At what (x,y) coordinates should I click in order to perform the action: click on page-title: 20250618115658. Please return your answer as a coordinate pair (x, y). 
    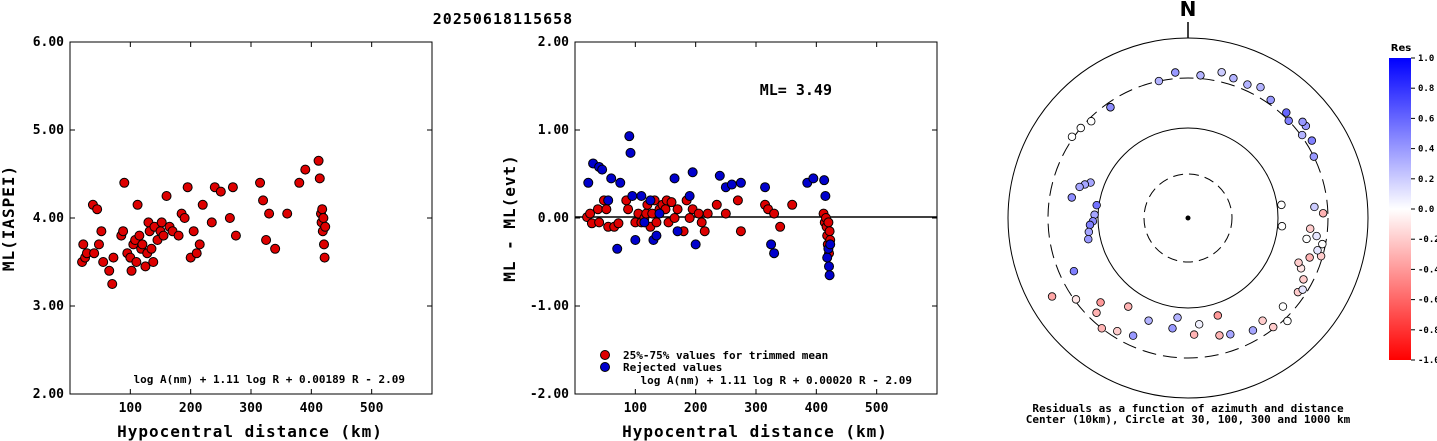
    Looking at the image, I should click on (503, 19).